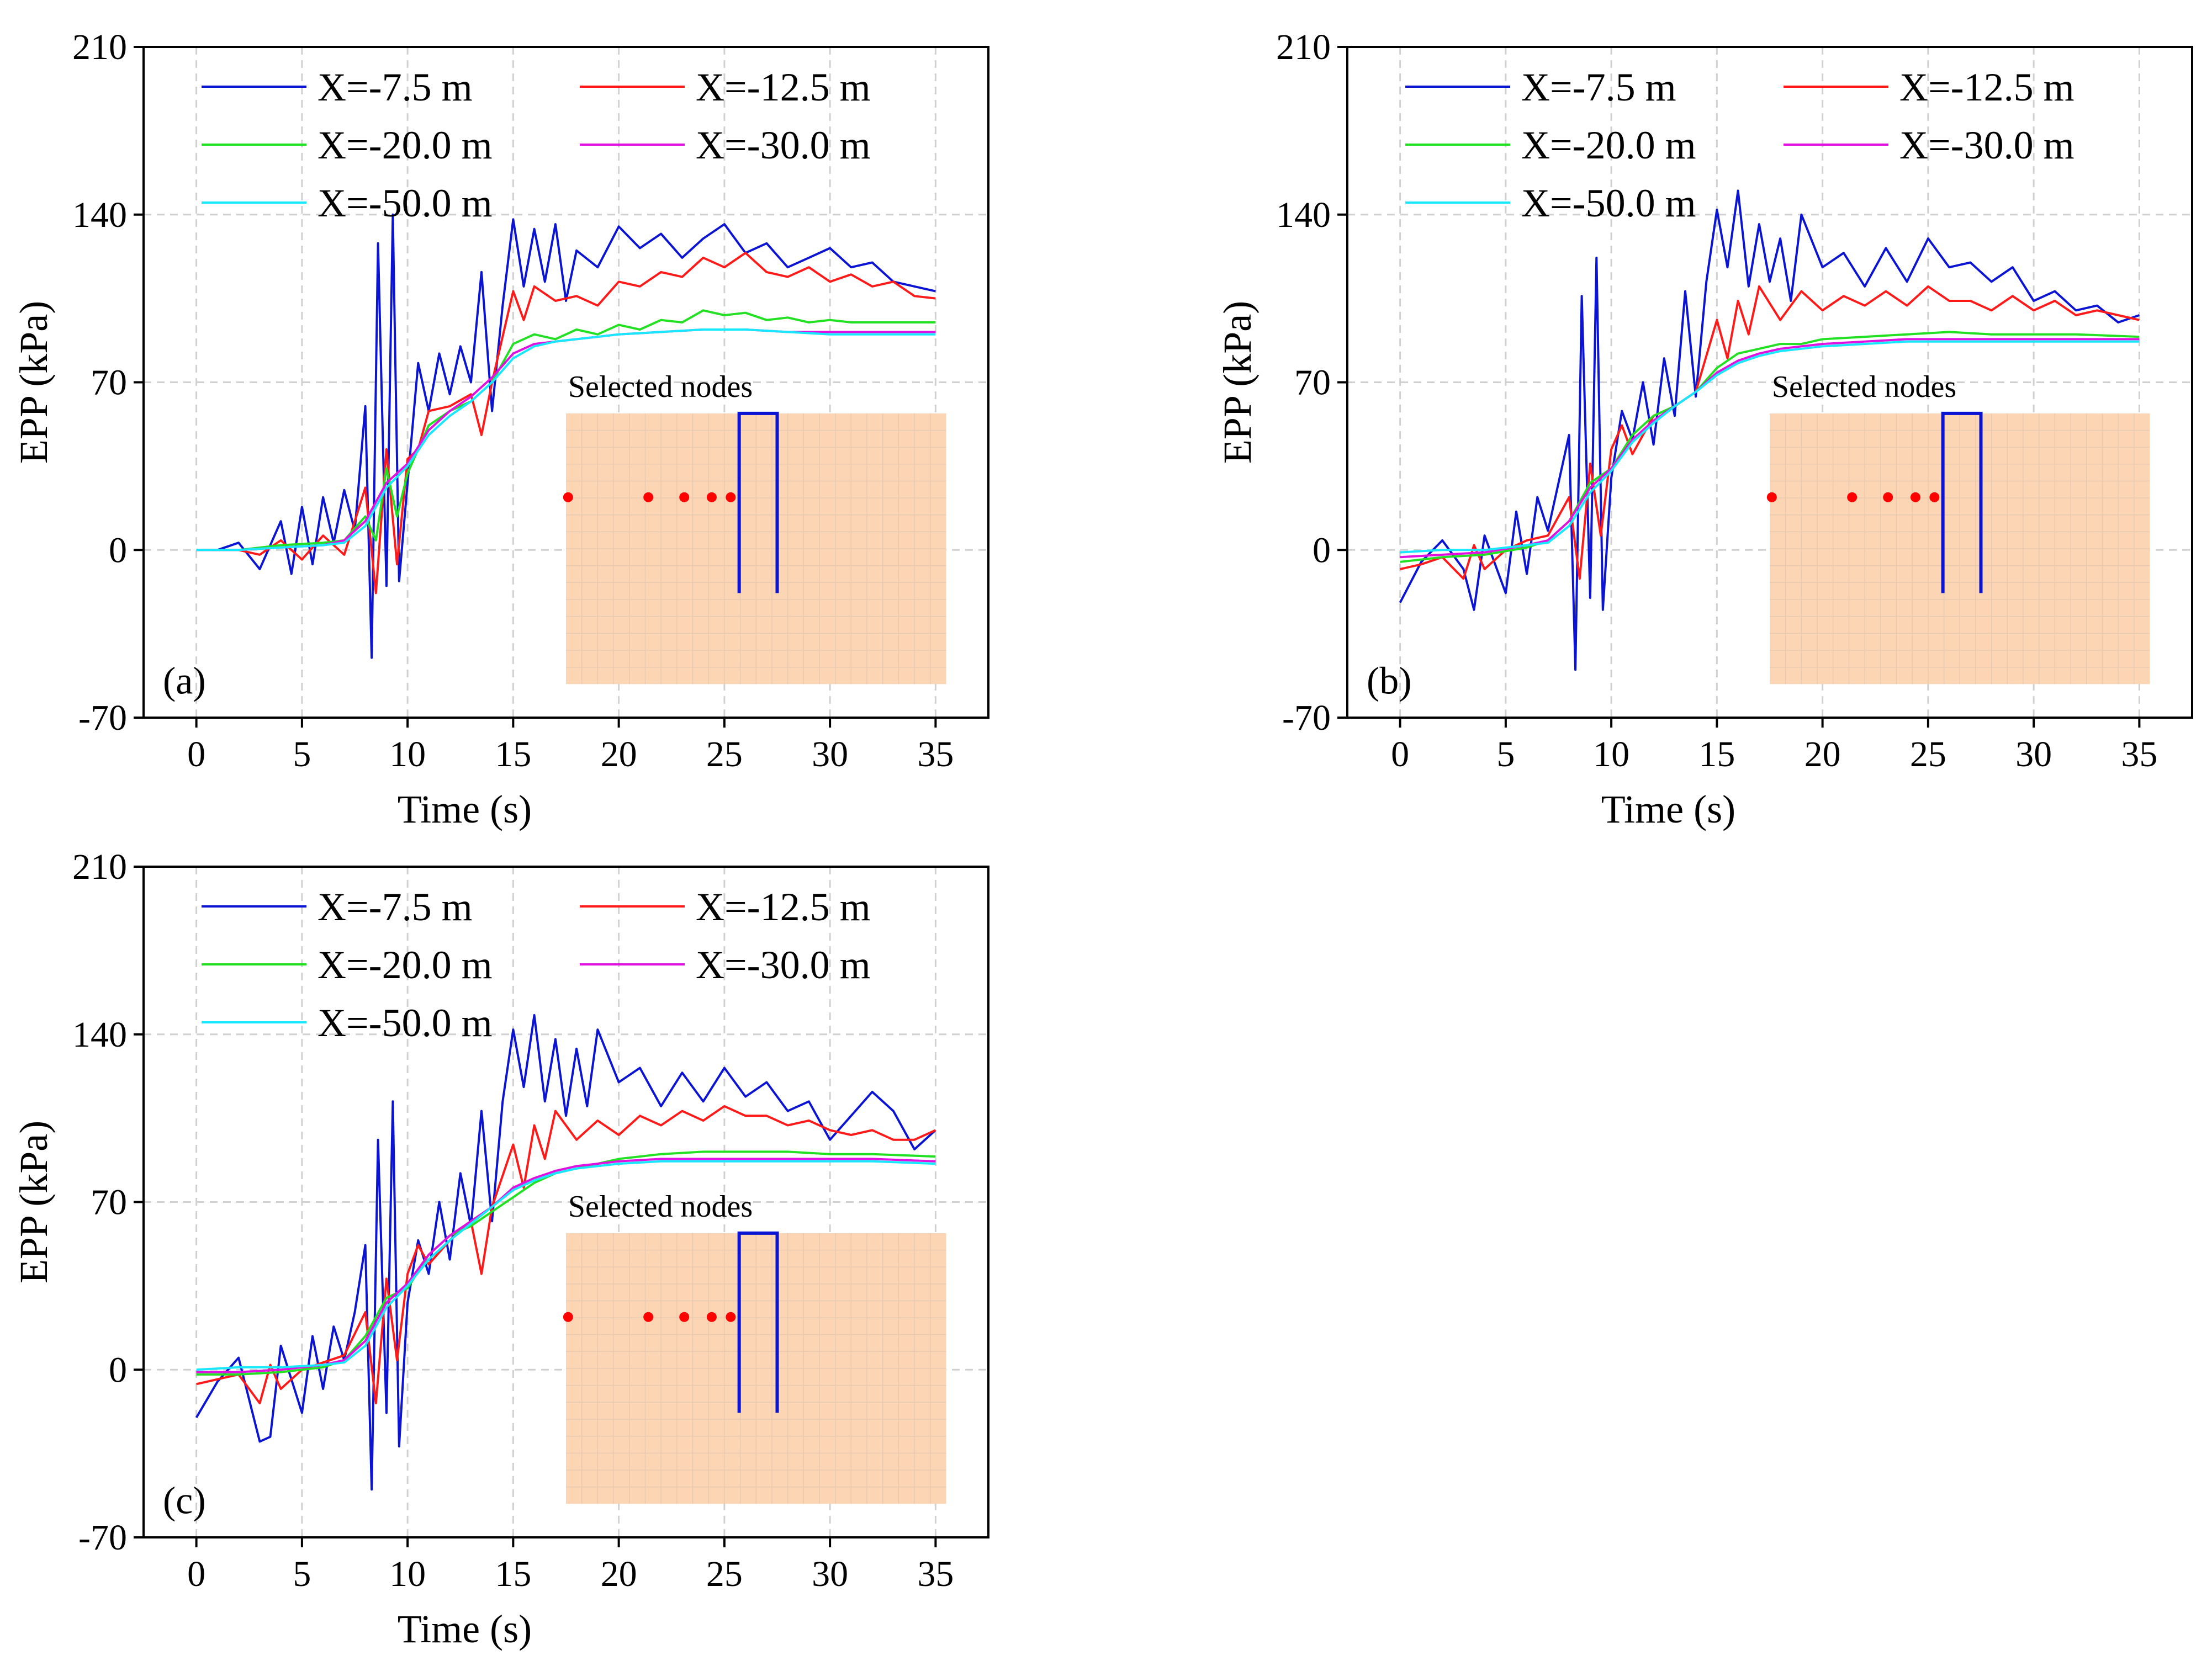 The image size is (2212, 1666). Describe the element at coordinates (184, 681) in the screenshot. I see `panel-label: (a)` at that location.